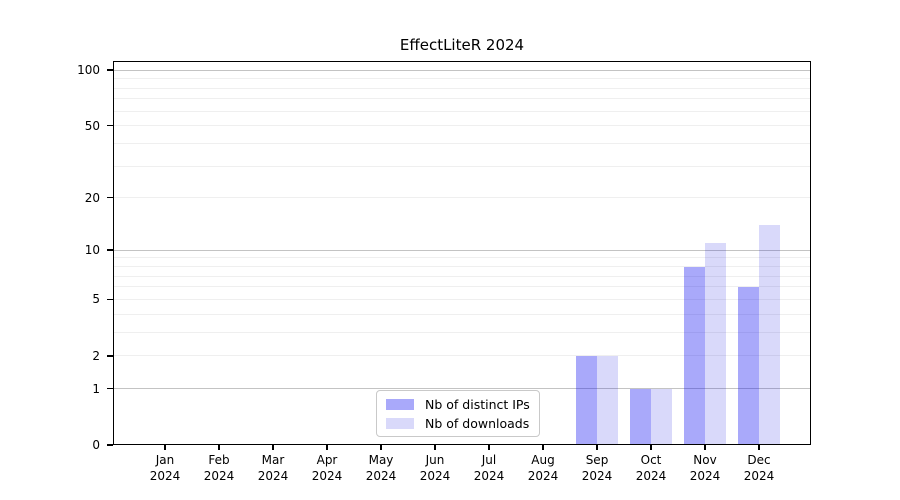 The width and height of the screenshot is (900, 500). I want to click on x-tick-apr, so click(327, 447).